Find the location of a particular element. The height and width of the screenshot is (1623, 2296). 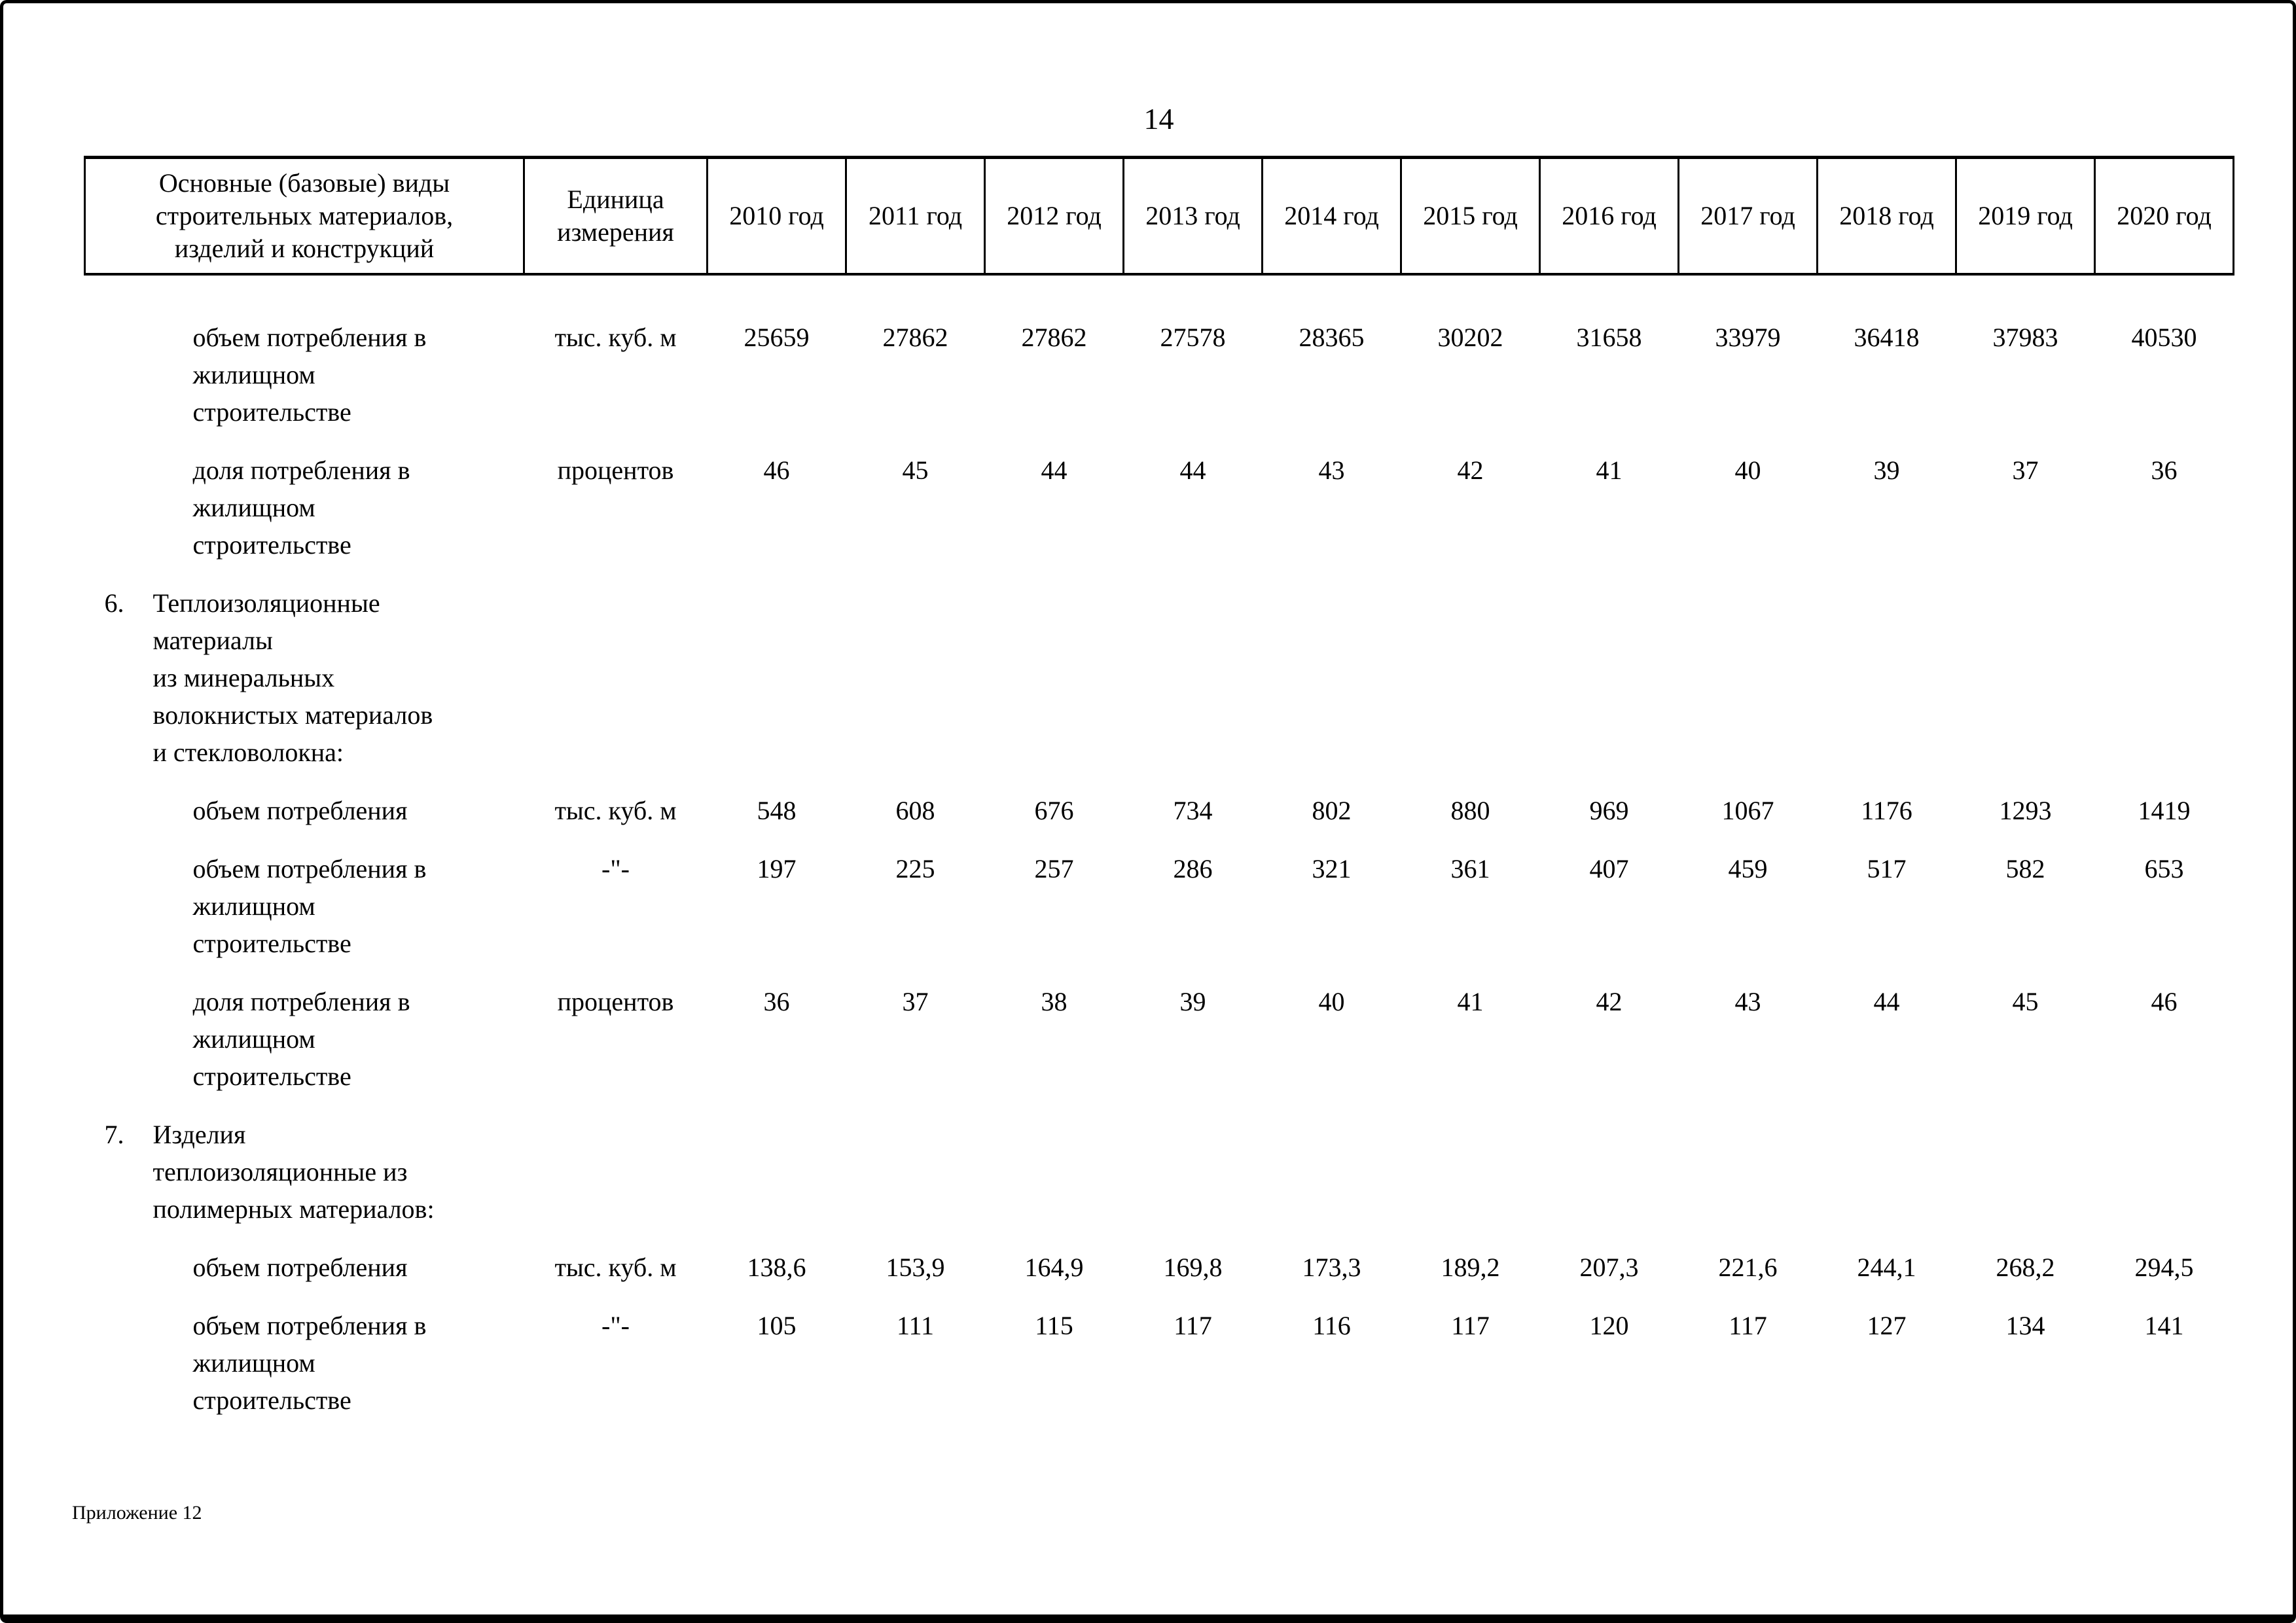

row-value: 173,3 is located at coordinates (1331, 1267).